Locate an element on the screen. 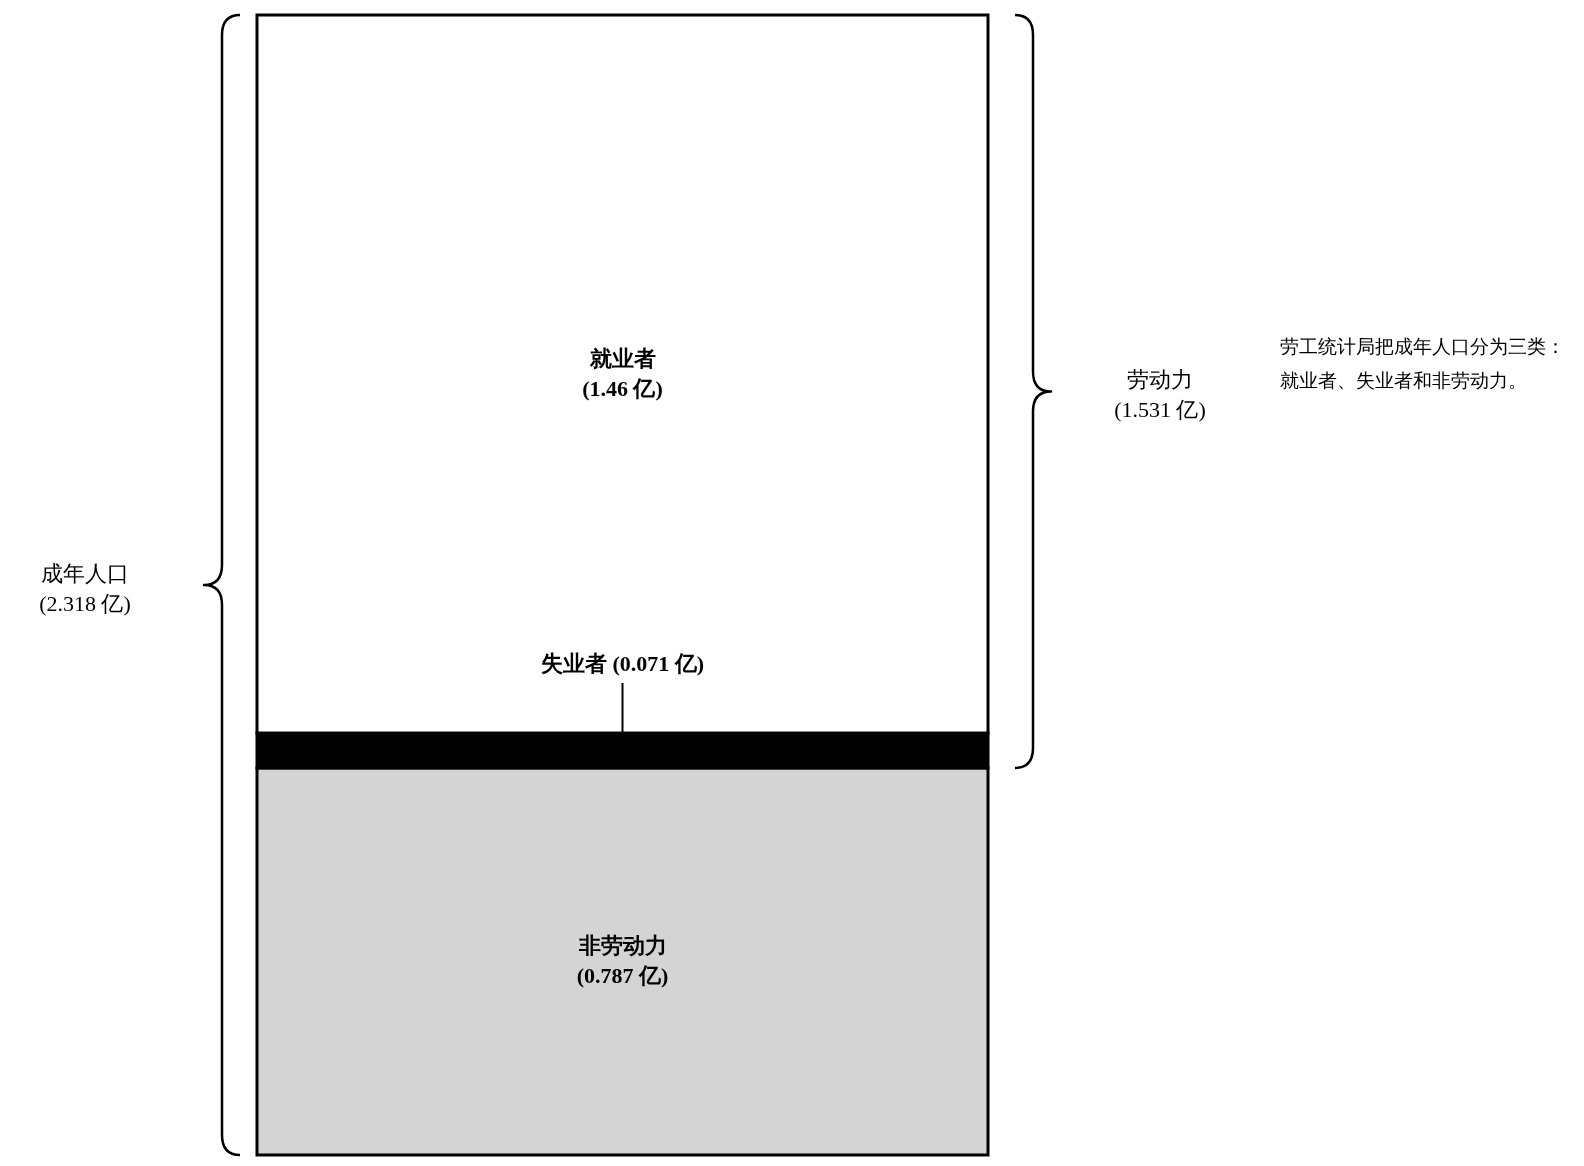 Image resolution: width=1584 pixels, height=1166 pixels. series-label: 非劳动力 is located at coordinates (622, 946).